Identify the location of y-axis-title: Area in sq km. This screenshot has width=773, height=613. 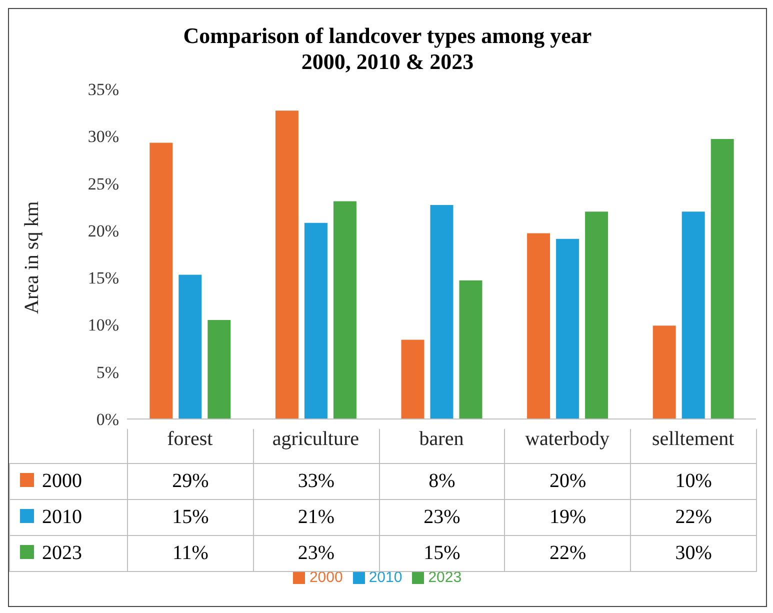
(32, 257).